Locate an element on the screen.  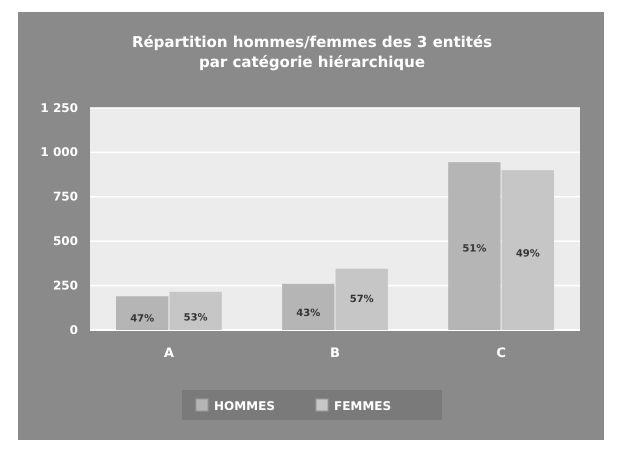
y-tick-label: 1 250 is located at coordinates (59, 107).